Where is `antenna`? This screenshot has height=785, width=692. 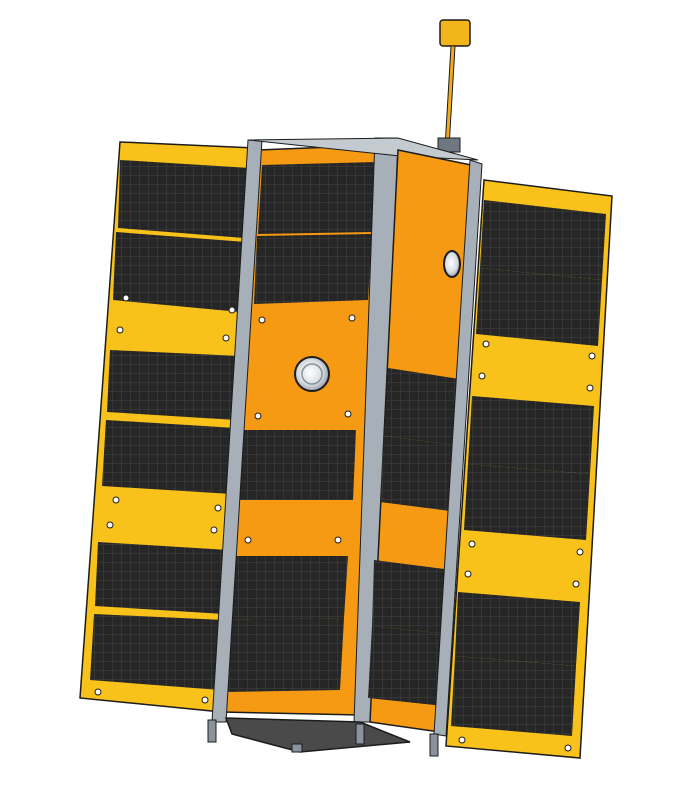 antenna is located at coordinates (454, 86).